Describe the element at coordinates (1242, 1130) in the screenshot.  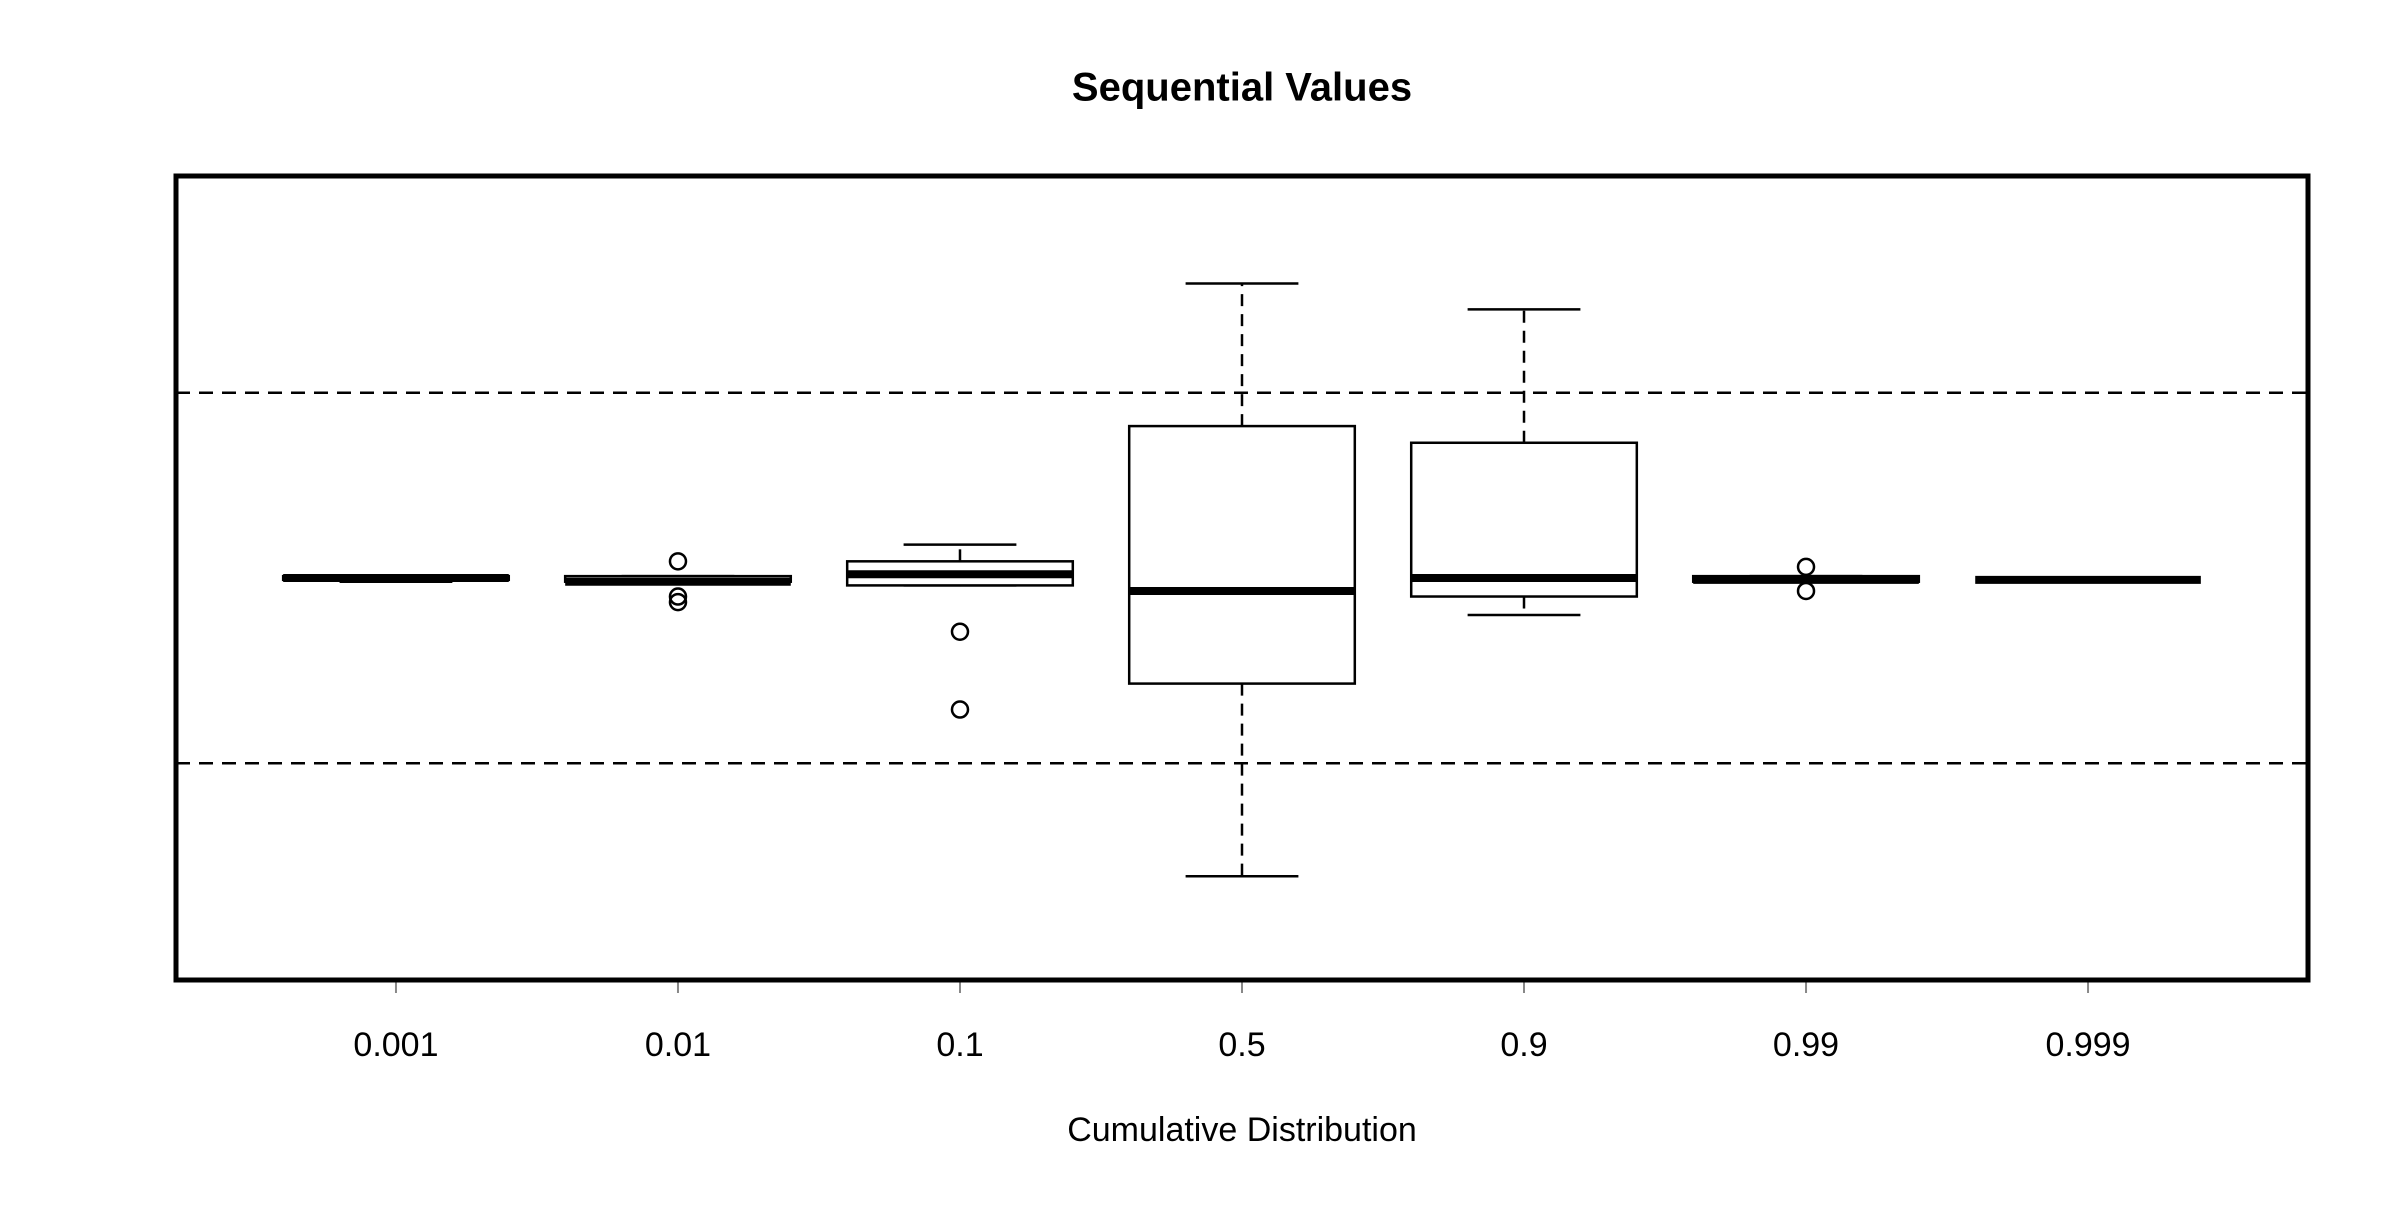
I see `x-axis-label: Cumulative Distribution` at that location.